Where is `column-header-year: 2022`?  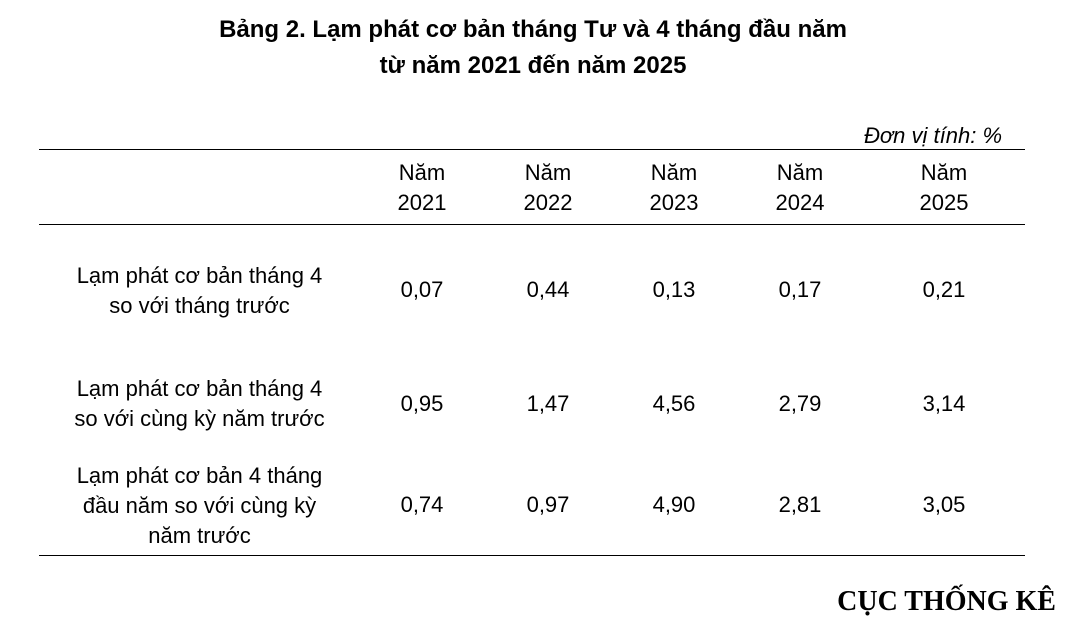
column-header-year: 2022 is located at coordinates (548, 202).